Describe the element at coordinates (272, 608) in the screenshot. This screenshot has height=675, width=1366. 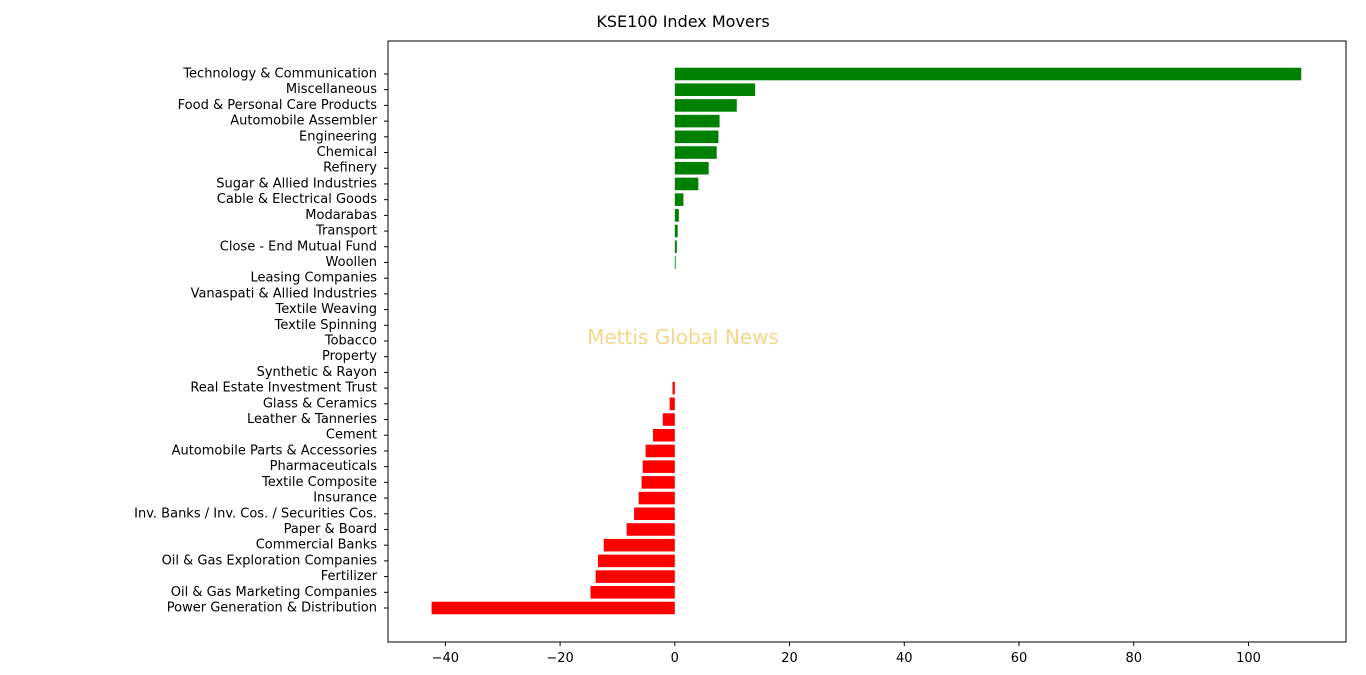
I see `category-label: Power Generation & Distribution` at that location.